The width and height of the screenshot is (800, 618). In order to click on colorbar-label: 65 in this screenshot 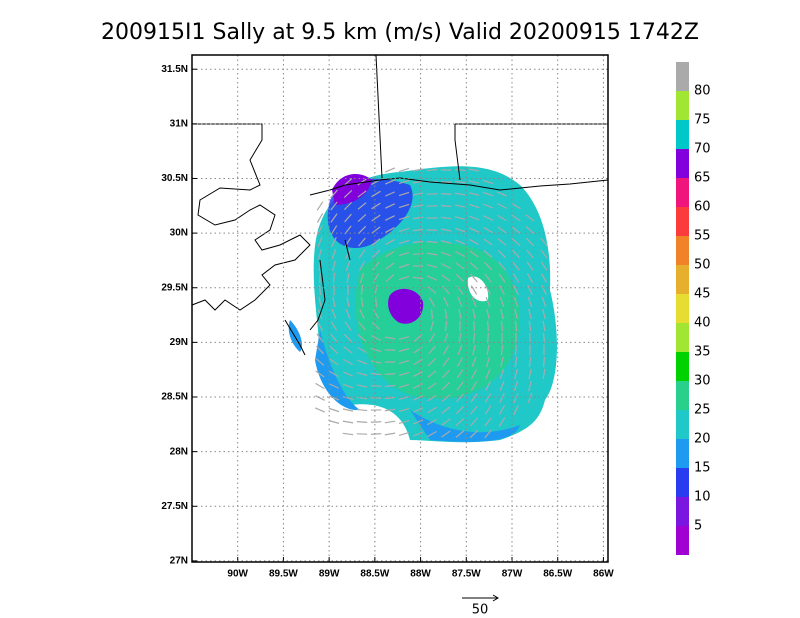, I will do `click(702, 178)`.